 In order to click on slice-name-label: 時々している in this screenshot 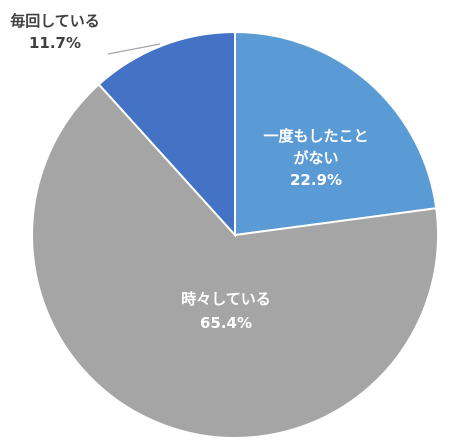, I will do `click(226, 299)`.